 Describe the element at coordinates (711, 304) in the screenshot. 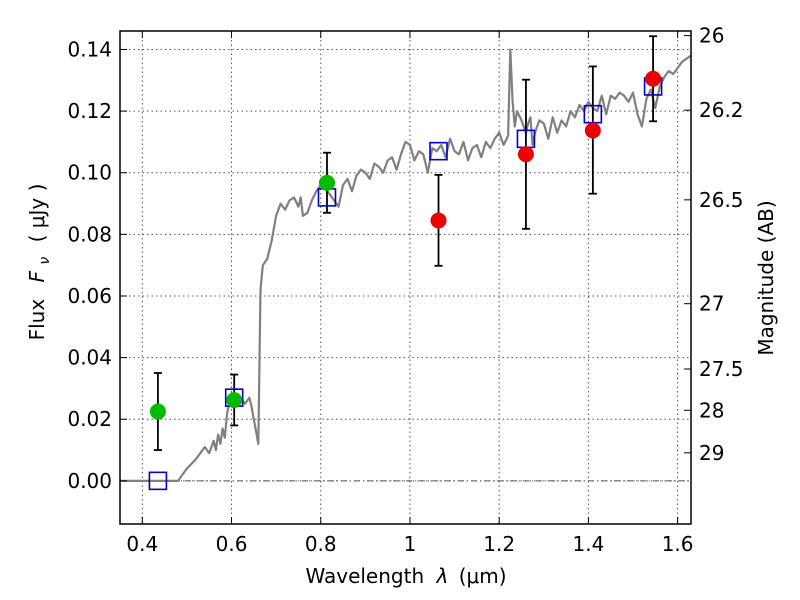

I see `y2-tick-label: 27` at that location.